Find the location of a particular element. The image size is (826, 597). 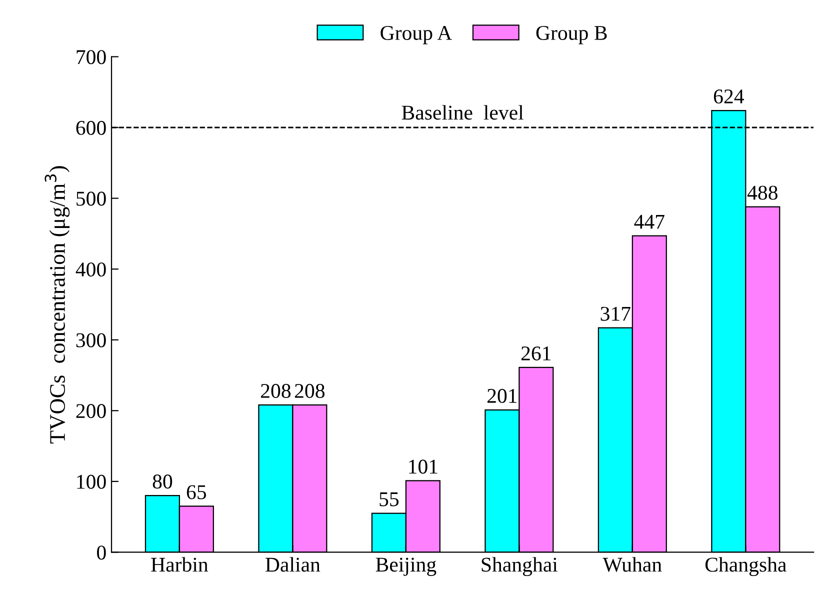

y-tick-label: 200 is located at coordinates (91, 411).